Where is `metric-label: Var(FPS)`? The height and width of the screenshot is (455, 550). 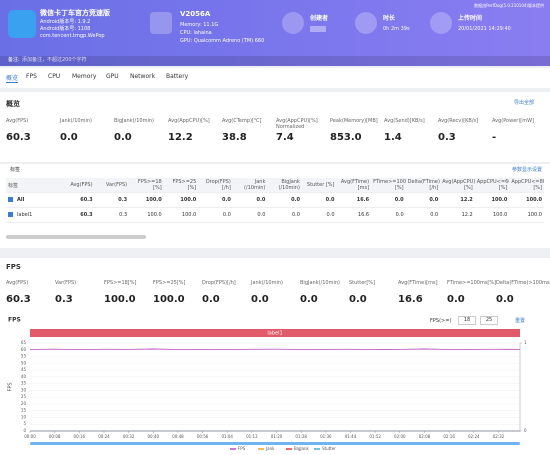 metric-label: Var(FPS) is located at coordinates (66, 283).